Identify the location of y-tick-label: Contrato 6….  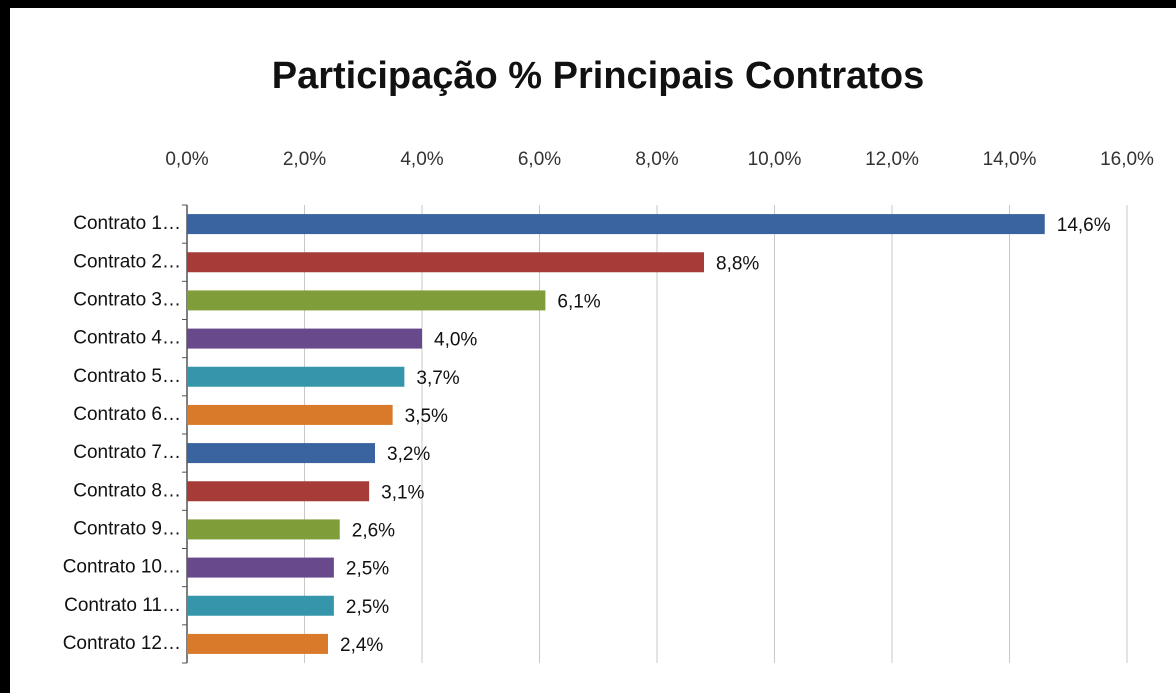
(127, 414).